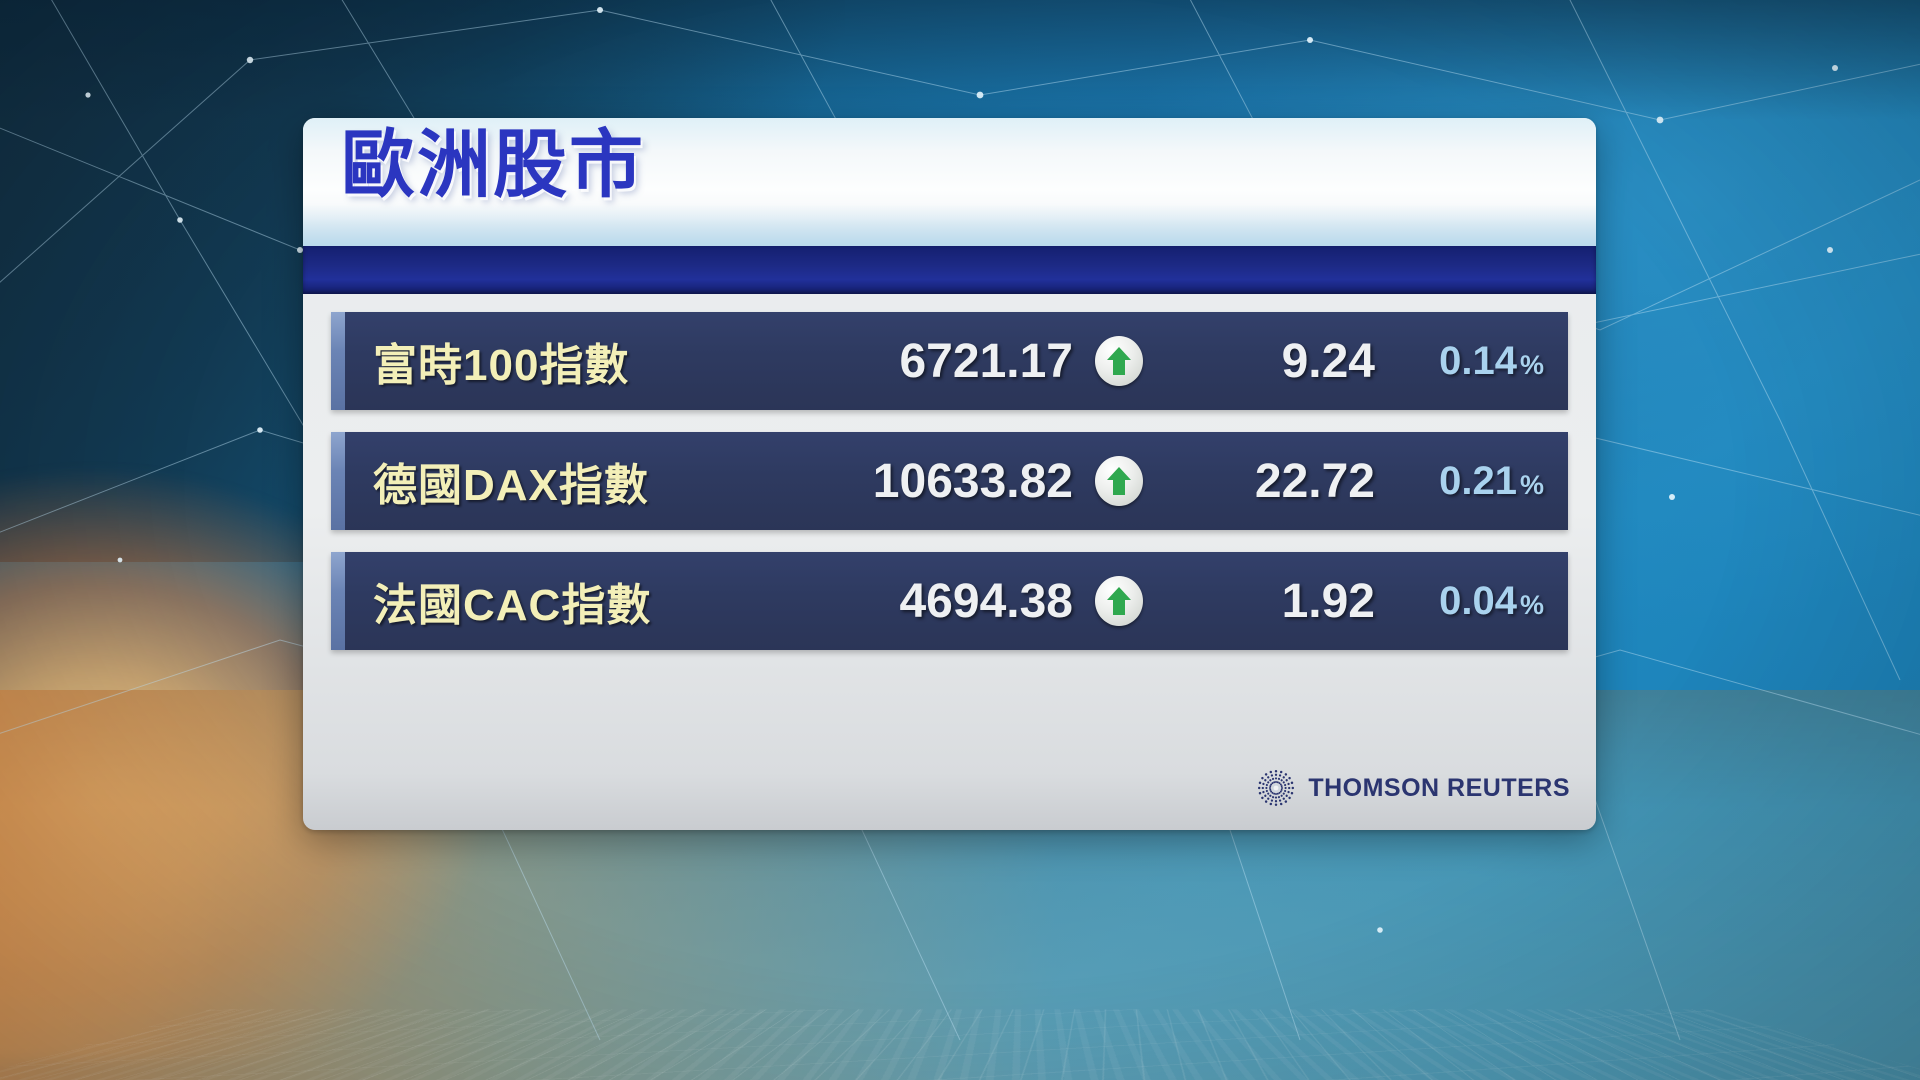 The height and width of the screenshot is (1080, 1920). I want to click on index-percent-value: 0.04, so click(1478, 600).